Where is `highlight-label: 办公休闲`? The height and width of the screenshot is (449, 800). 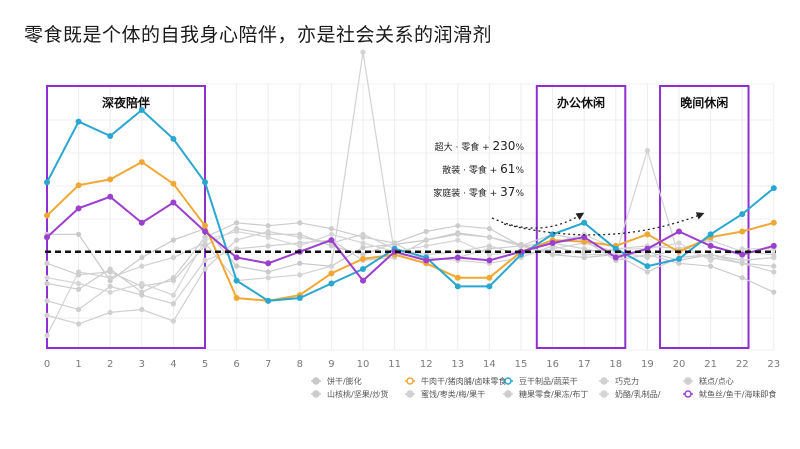 highlight-label: 办公休闲 is located at coordinates (581, 102).